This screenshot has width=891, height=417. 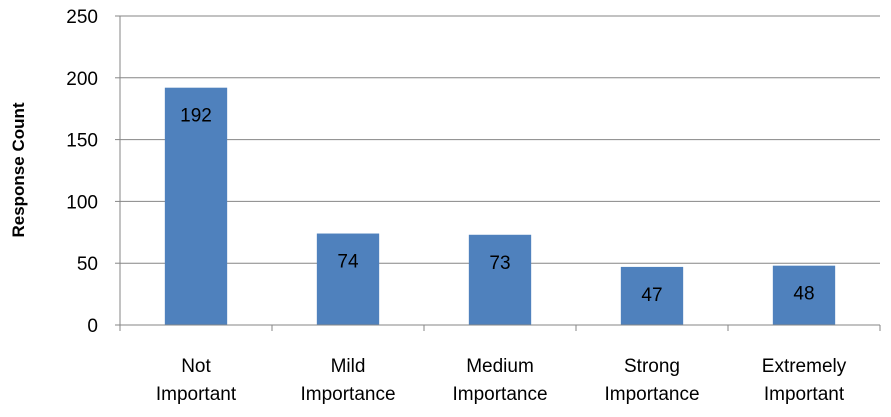 What do you see at coordinates (652, 366) in the screenshot?
I see `x-category-label-line: Strong` at bounding box center [652, 366].